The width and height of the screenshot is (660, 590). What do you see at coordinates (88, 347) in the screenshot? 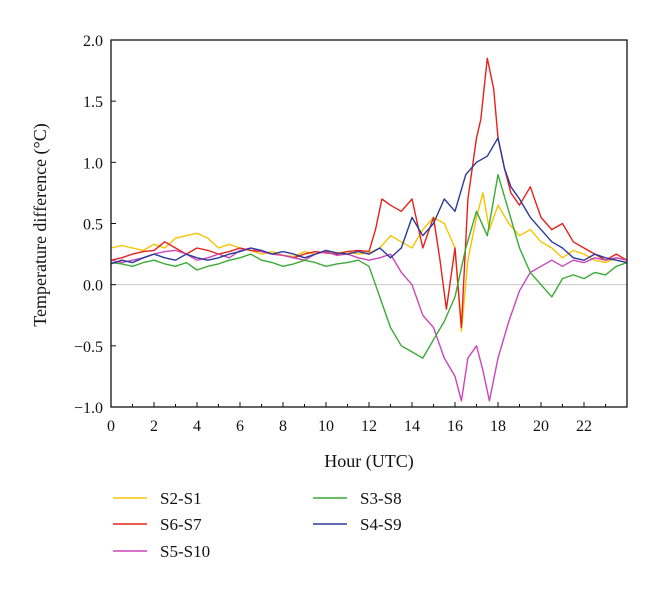
I see `y-tick-label: −0.5` at bounding box center [88, 347].